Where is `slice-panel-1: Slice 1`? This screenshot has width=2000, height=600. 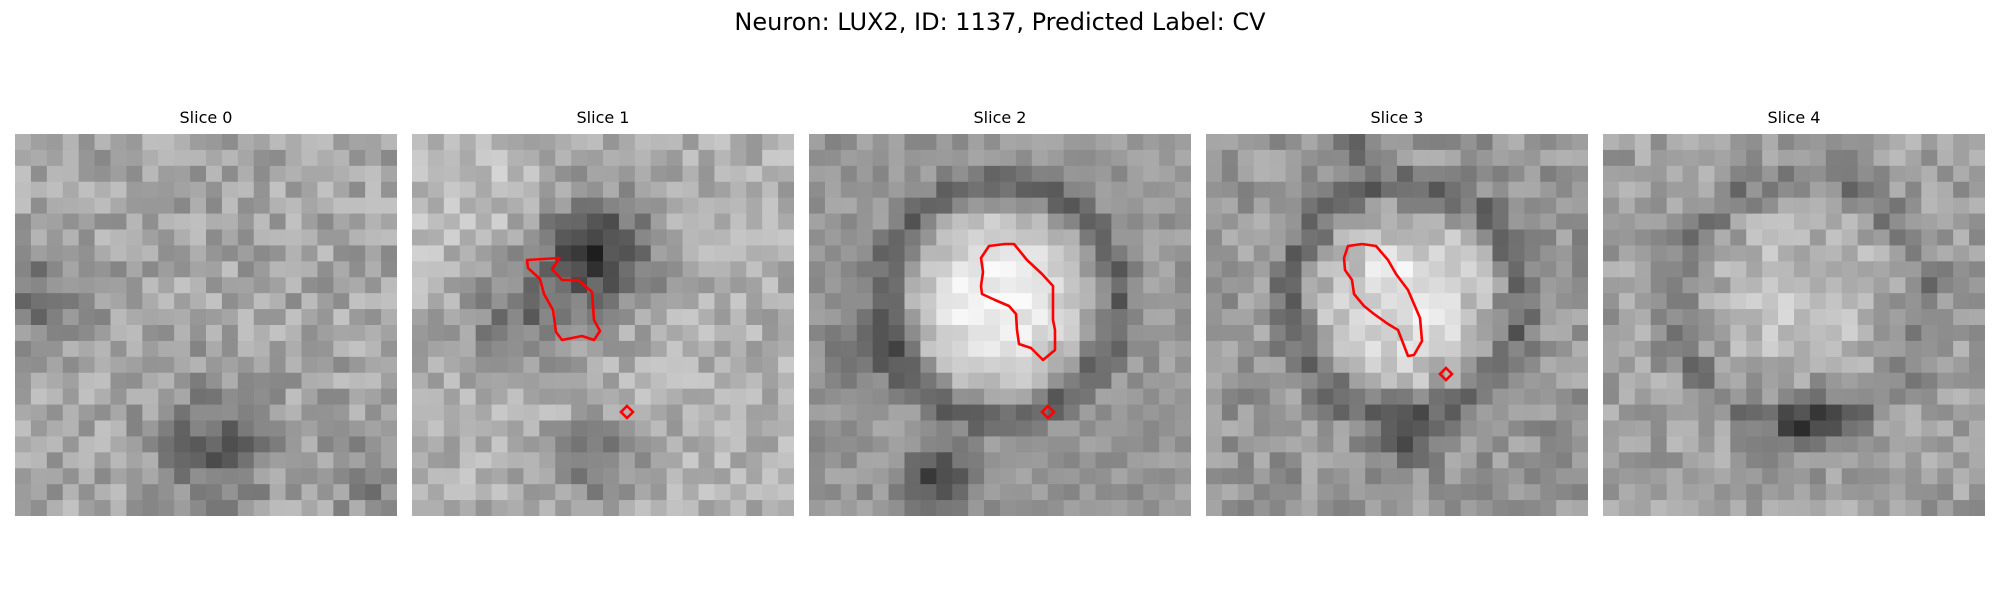 slice-panel-1: Slice 1 is located at coordinates (603, 312).